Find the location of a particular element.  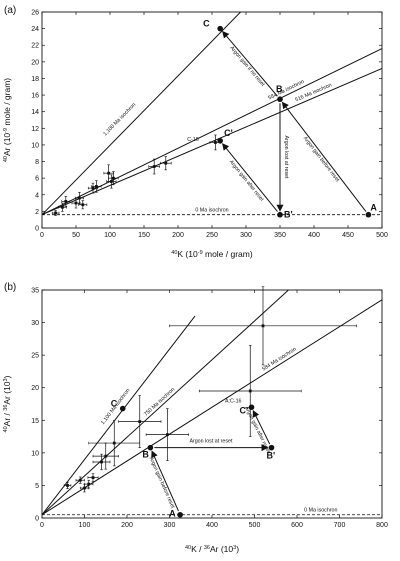

x-tick-label: 350 is located at coordinates (280, 235).